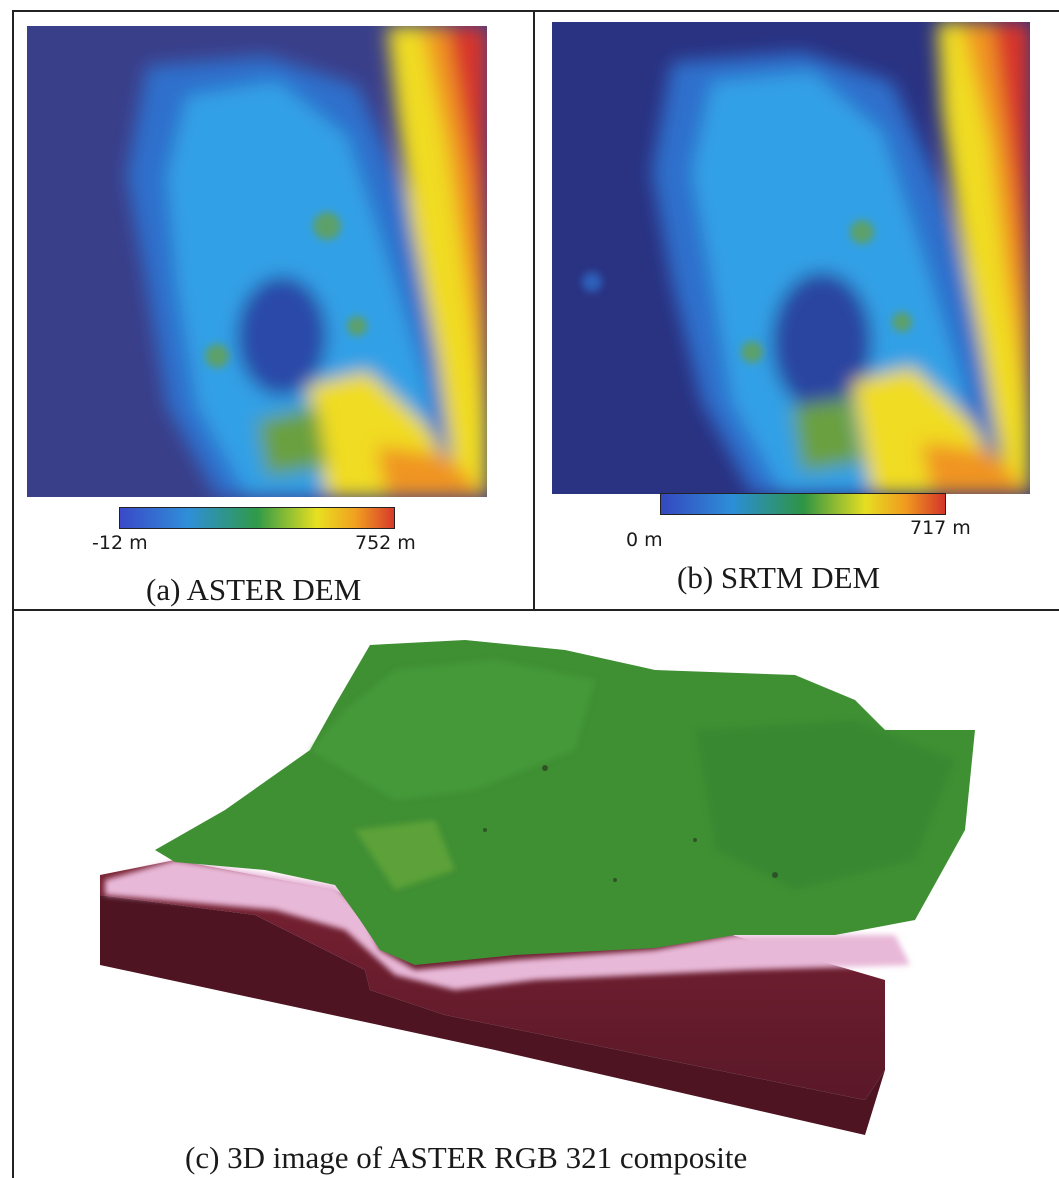  What do you see at coordinates (466, 1157) in the screenshot?
I see `aster-3d-caption: (c) 3D image of ASTER RGB 321 composite` at bounding box center [466, 1157].